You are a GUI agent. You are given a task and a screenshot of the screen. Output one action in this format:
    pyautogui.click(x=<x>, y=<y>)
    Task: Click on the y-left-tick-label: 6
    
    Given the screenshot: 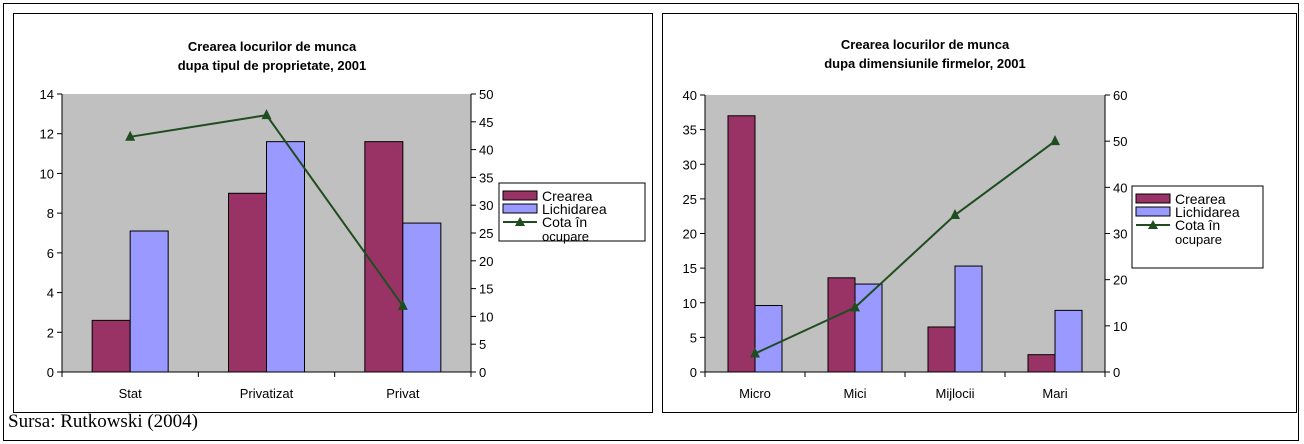 What is the action you would take?
    pyautogui.click(x=50, y=253)
    